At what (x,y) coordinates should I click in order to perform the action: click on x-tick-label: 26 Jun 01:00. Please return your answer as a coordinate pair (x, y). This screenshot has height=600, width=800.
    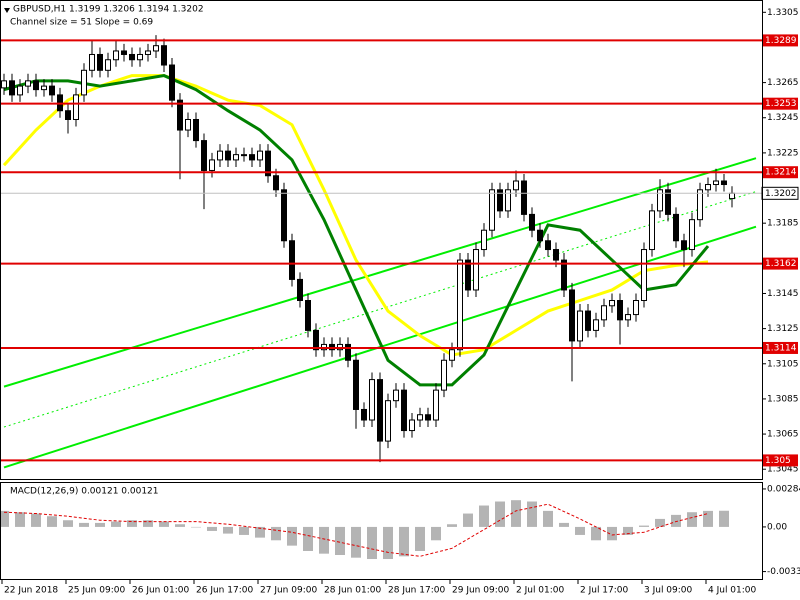
    Looking at the image, I should click on (160, 591).